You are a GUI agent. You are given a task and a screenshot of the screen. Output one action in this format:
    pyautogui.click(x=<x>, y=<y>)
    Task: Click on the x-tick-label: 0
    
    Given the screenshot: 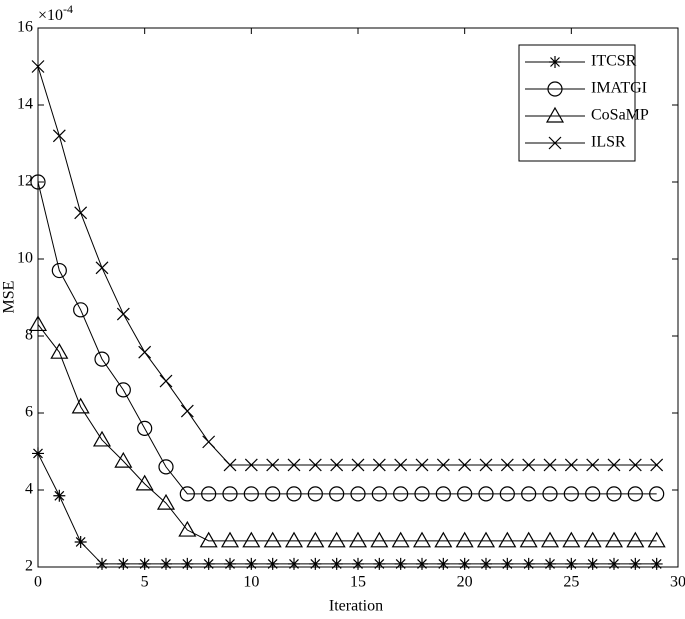 What is the action you would take?
    pyautogui.click(x=38, y=582)
    